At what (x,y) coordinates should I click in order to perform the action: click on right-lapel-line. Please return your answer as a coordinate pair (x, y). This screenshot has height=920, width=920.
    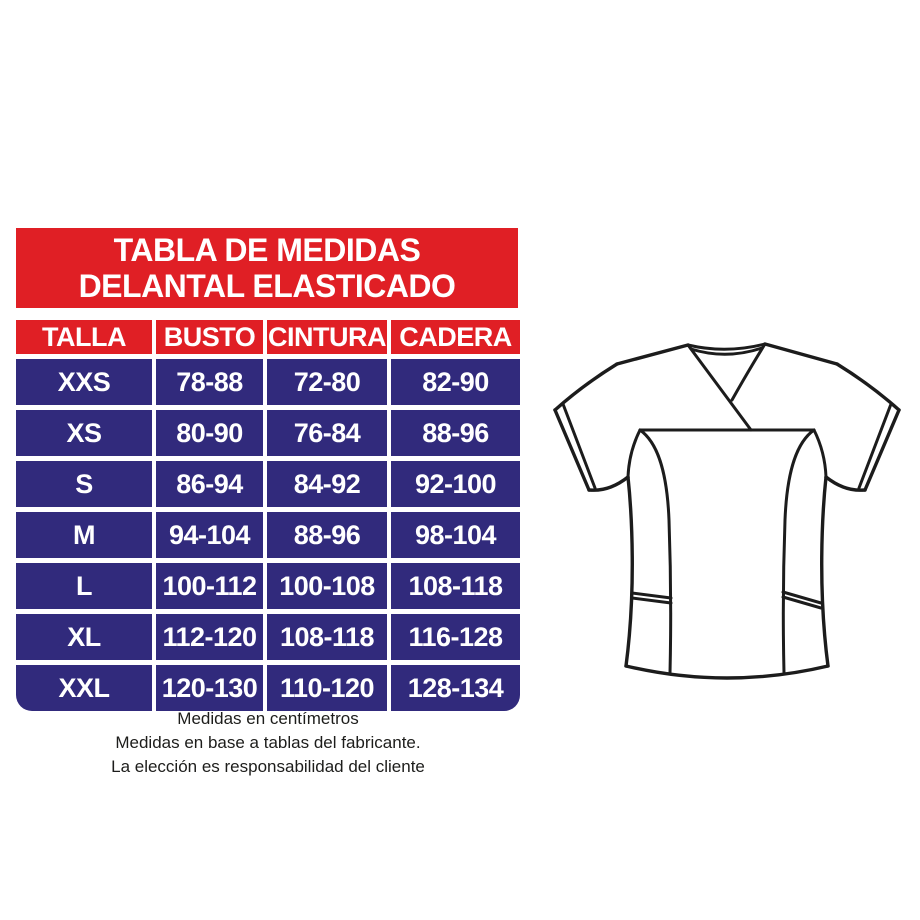
    Looking at the image, I should click on (748, 372).